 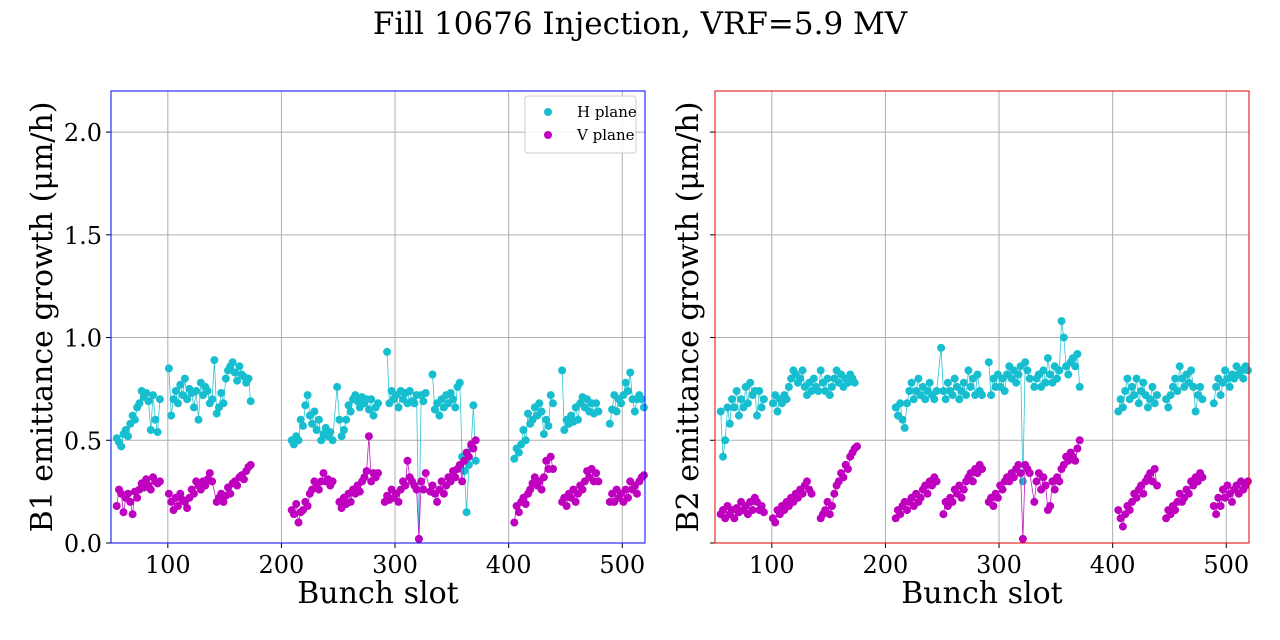 What do you see at coordinates (607, 112) in the screenshot?
I see `legend-label: H plane` at bounding box center [607, 112].